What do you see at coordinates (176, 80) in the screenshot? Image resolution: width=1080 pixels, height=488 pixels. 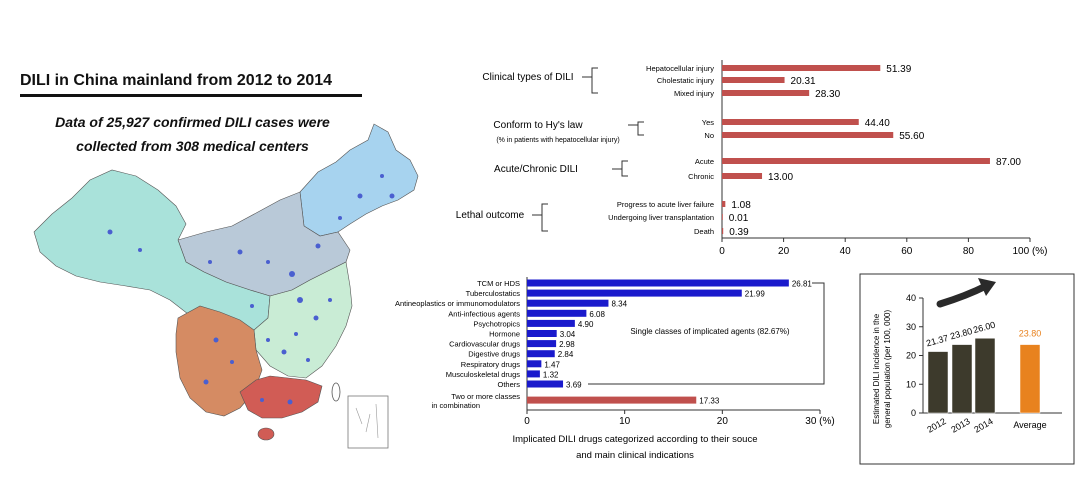 I see `page-title: DILI in China mainland from 2012 to 2014` at bounding box center [176, 80].